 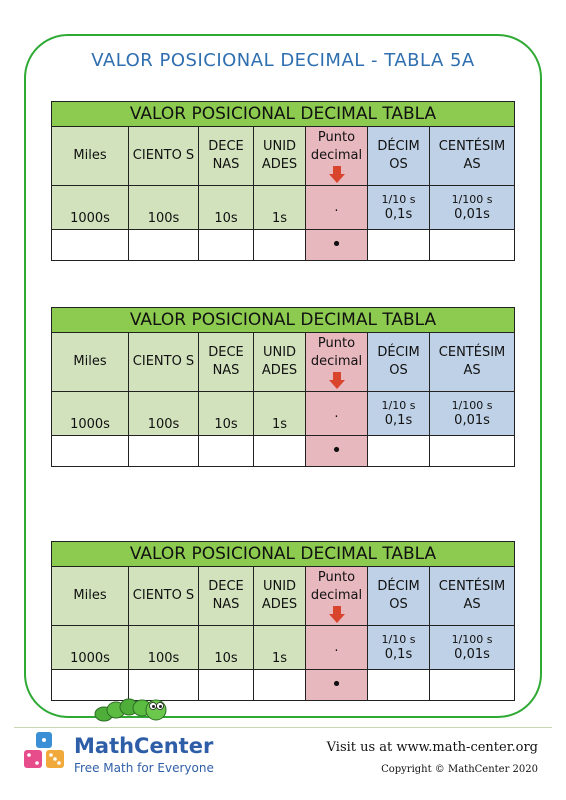 What do you see at coordinates (144, 768) in the screenshot?
I see `brand-tagline: Free Math for Everyone` at bounding box center [144, 768].